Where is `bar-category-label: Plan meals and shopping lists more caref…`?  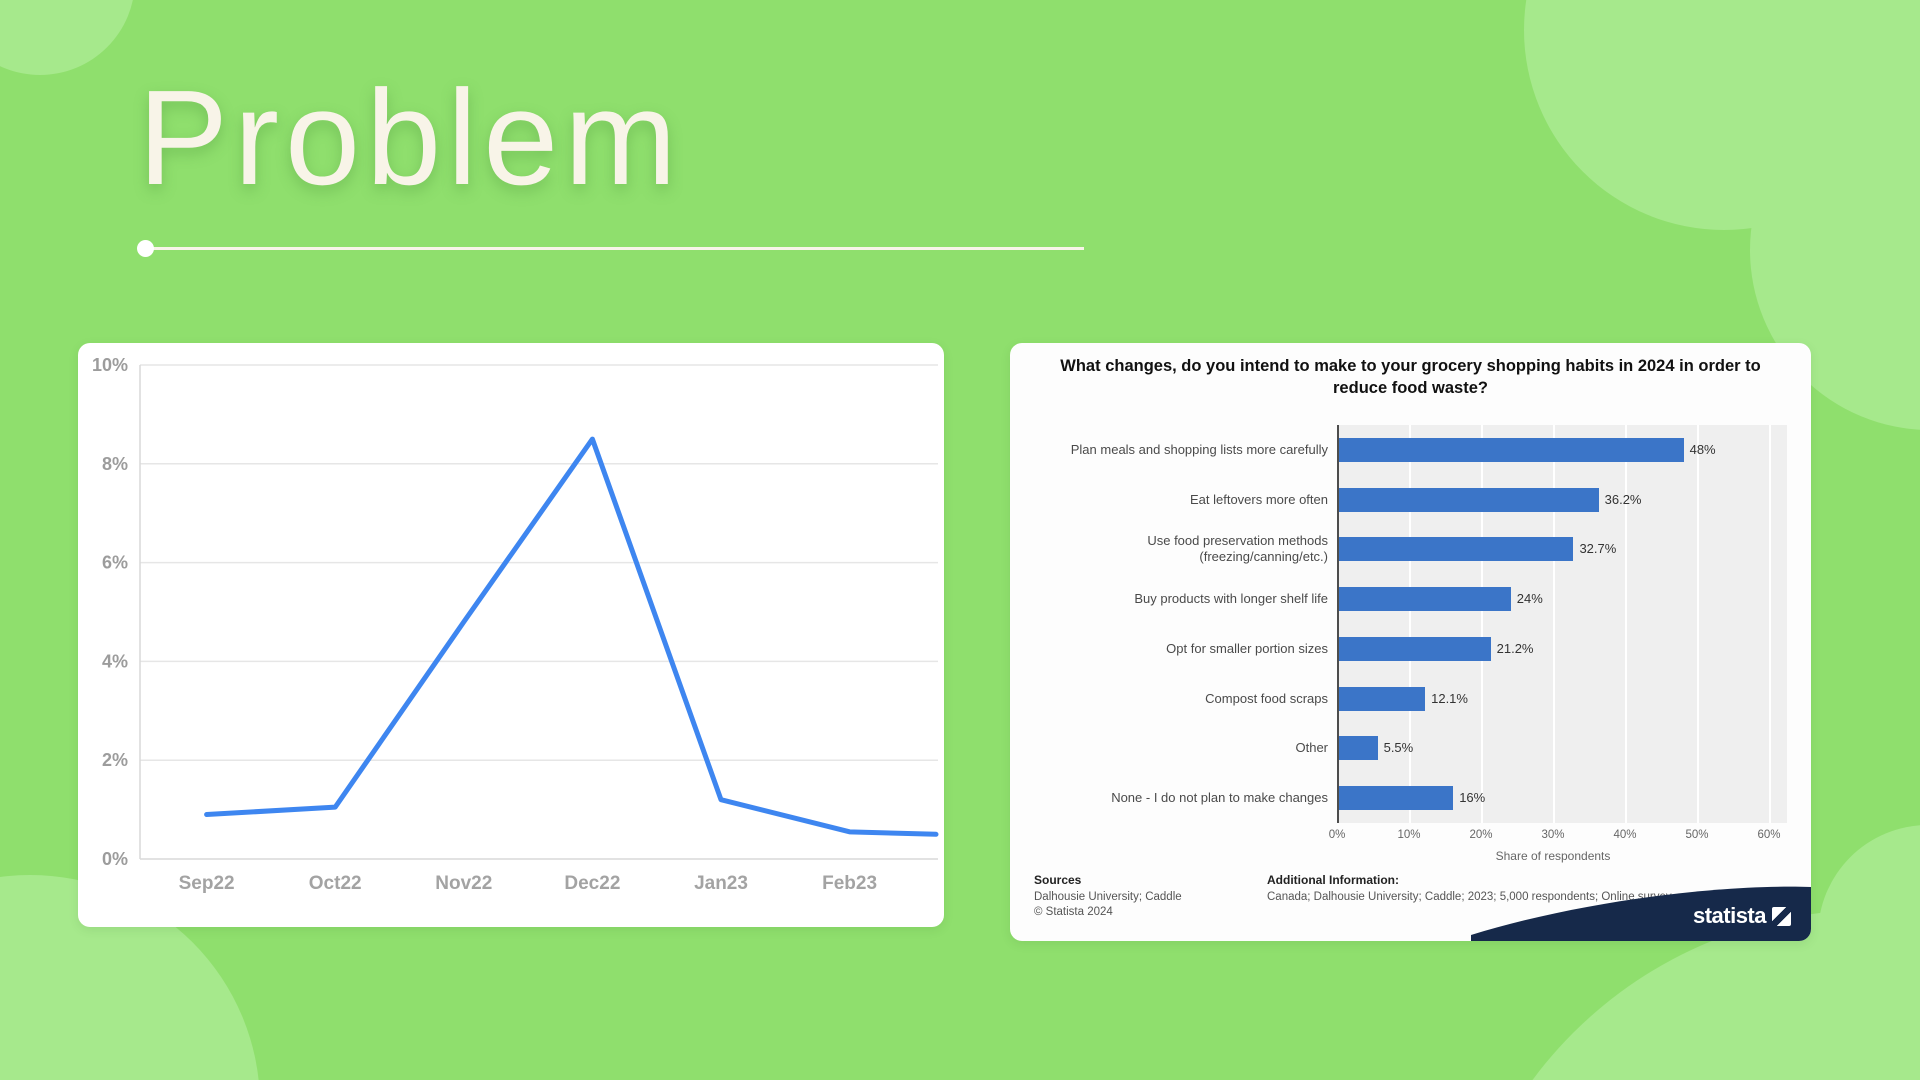 bar-category-label: Plan meals and shopping lists more caref… is located at coordinates (1199, 449).